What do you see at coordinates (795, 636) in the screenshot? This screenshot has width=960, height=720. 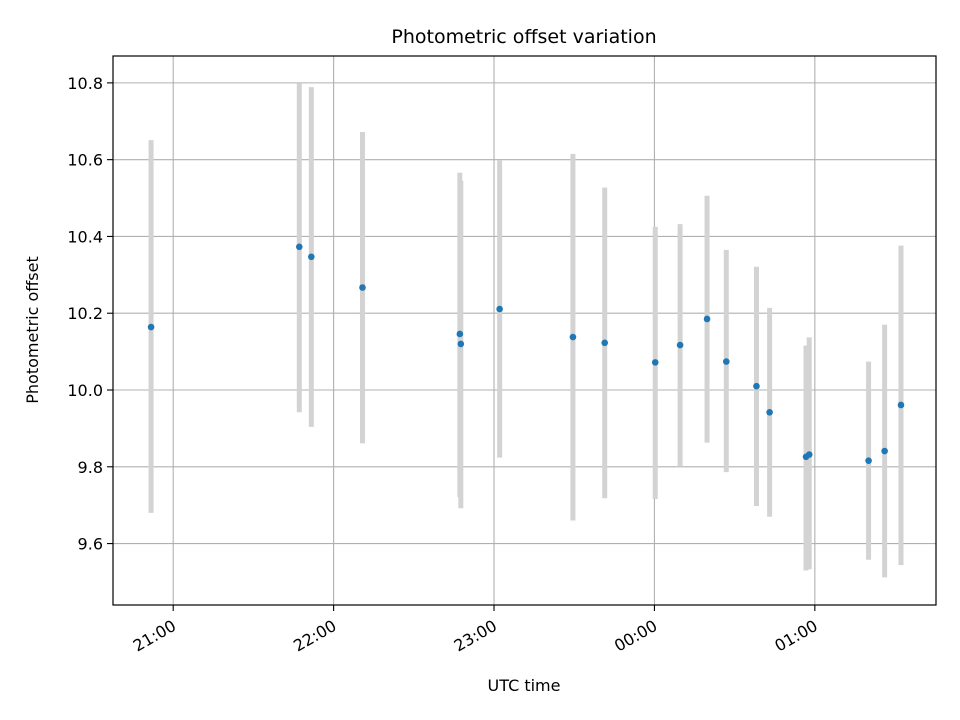 I see `x-tick-label: 01:00` at bounding box center [795, 636].